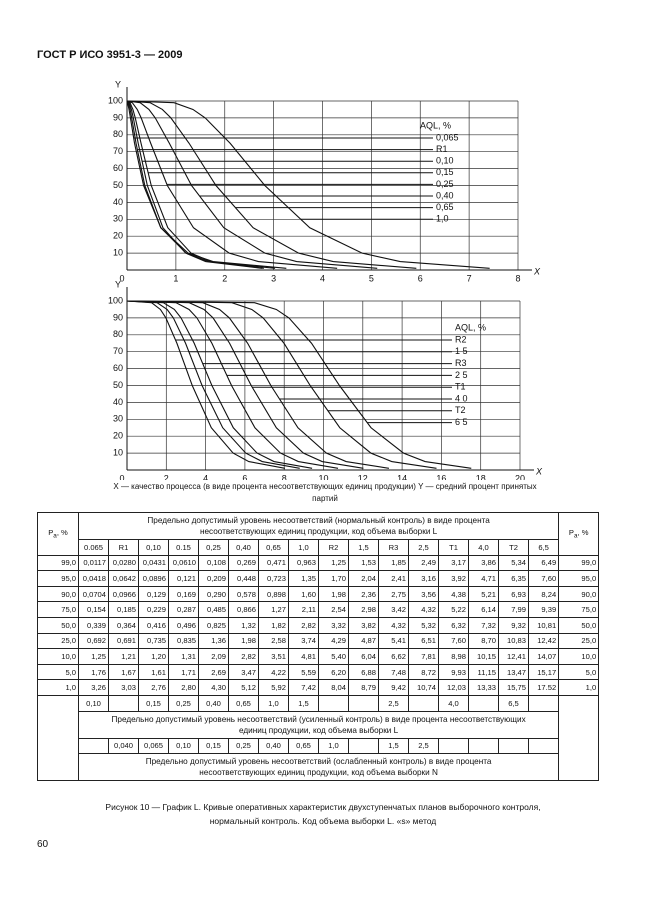 The height and width of the screenshot is (913, 646). I want to click on x-tick-label: 20, so click(520, 476).